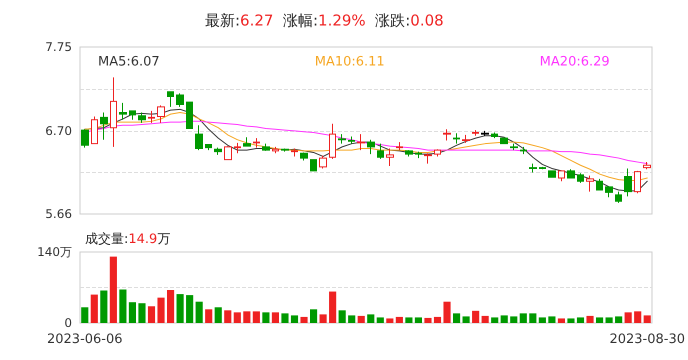  What do you see at coordinates (68, 323) in the screenshot?
I see `y-tick-label: 0` at bounding box center [68, 323].